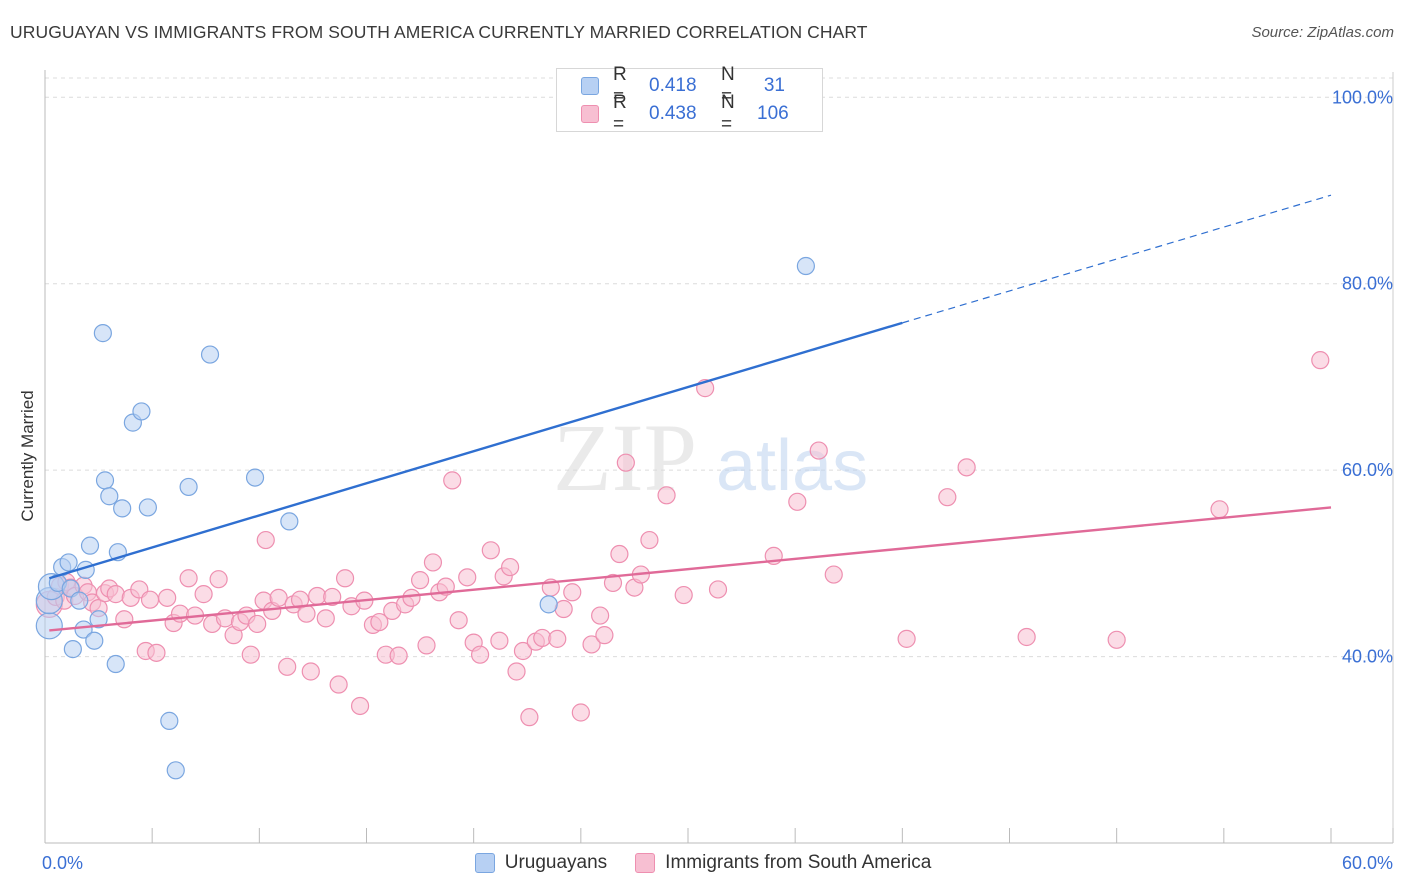 This screenshot has height=892, width=1406. Describe the element at coordinates (673, 85) in the screenshot. I see `r-value: 0.418` at that location.